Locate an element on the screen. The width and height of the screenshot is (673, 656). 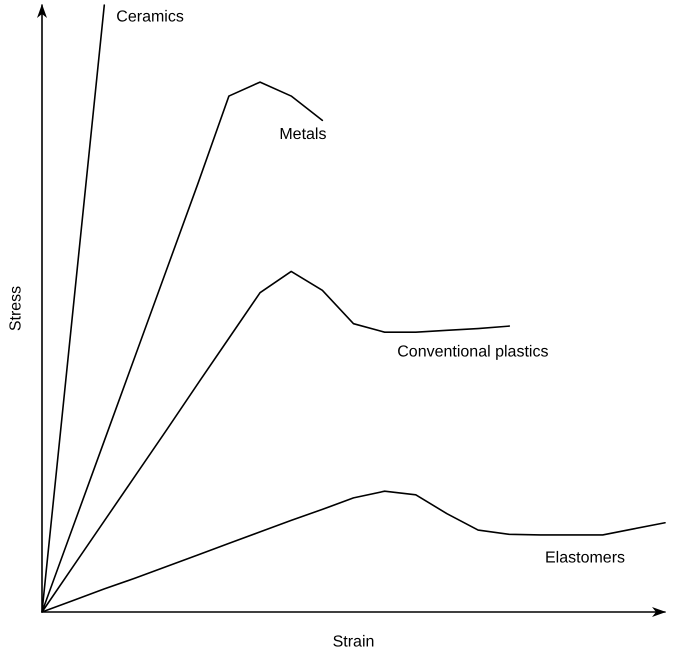
series-label: Metals is located at coordinates (302, 134).